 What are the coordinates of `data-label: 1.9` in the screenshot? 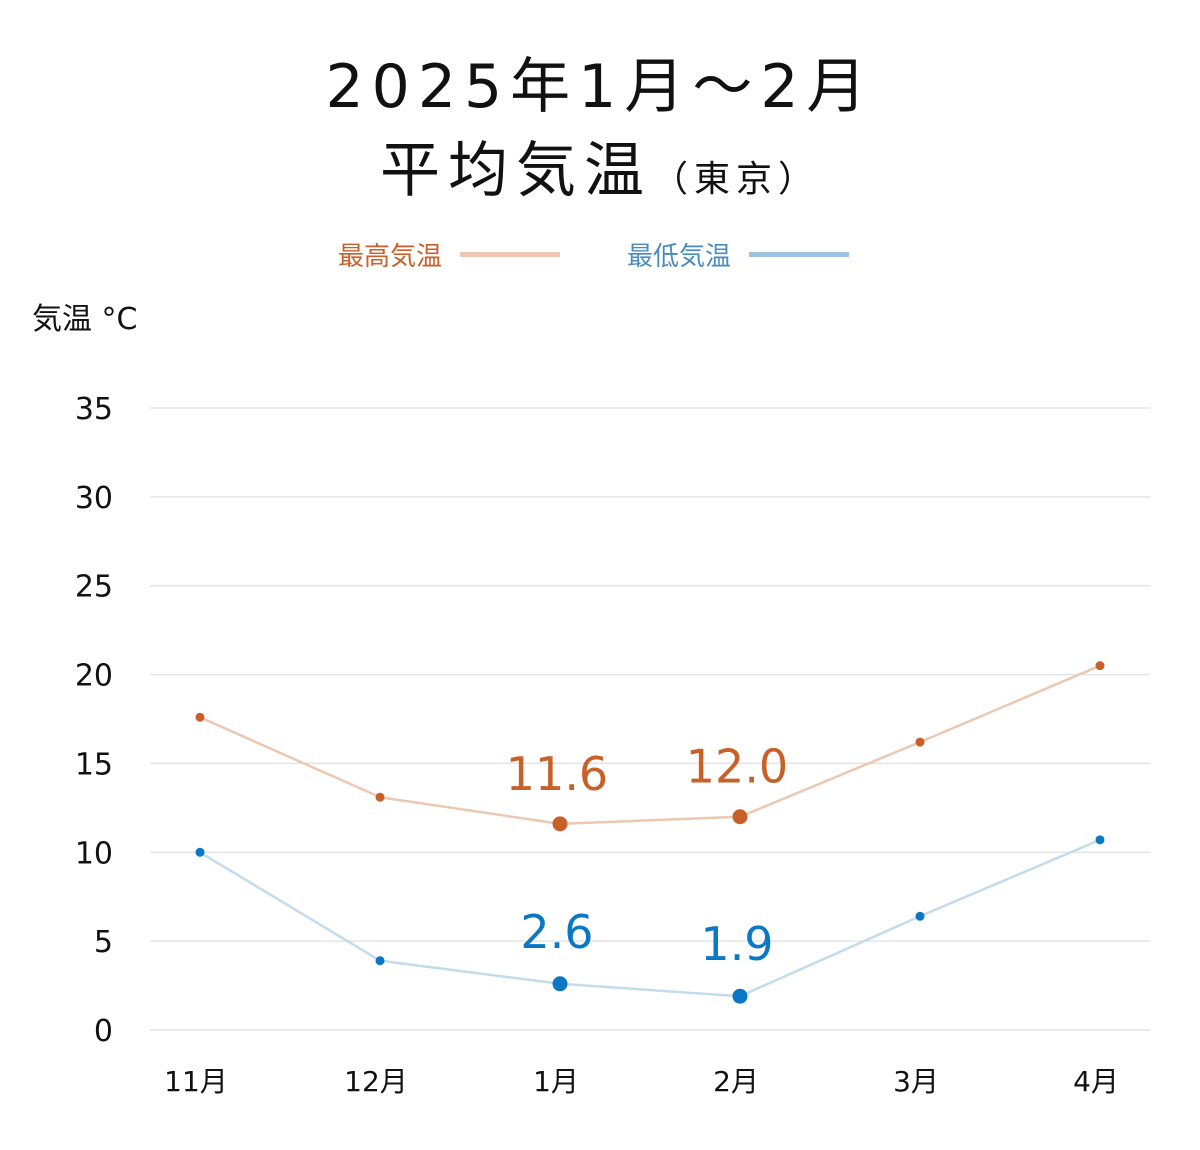 It's located at (736, 944).